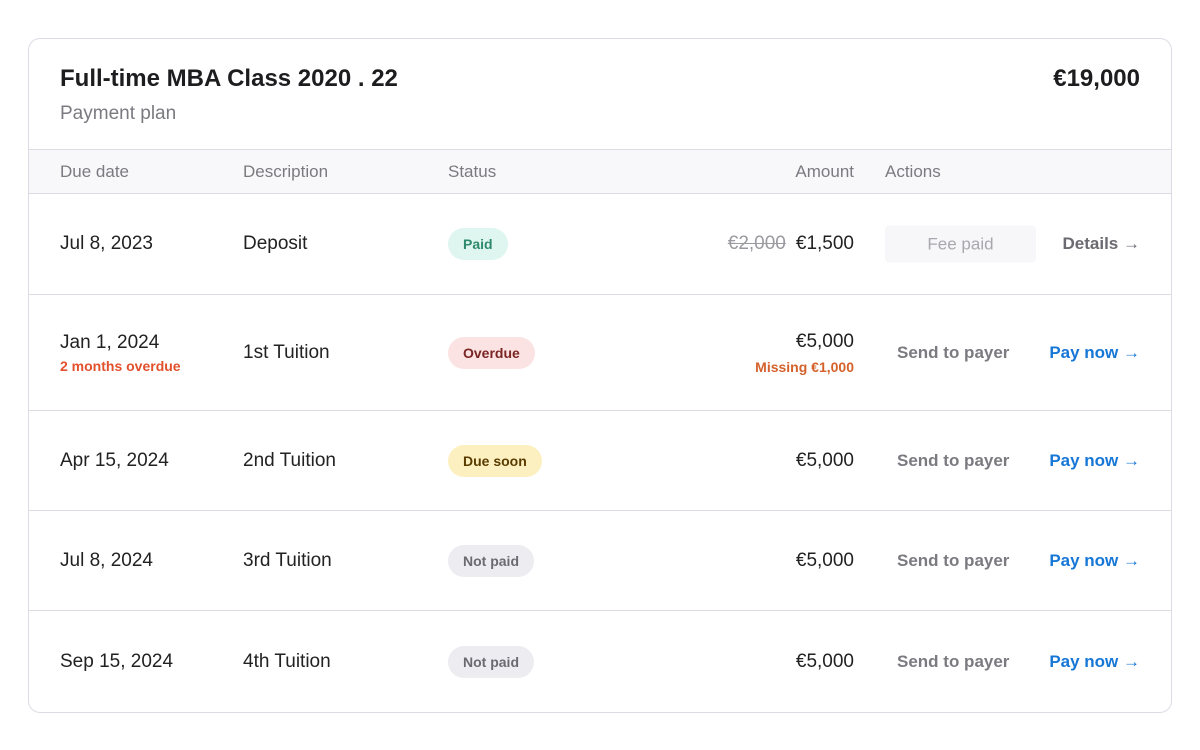  Describe the element at coordinates (120, 365) in the screenshot. I see `overdue-note: 2 months overdue` at that location.